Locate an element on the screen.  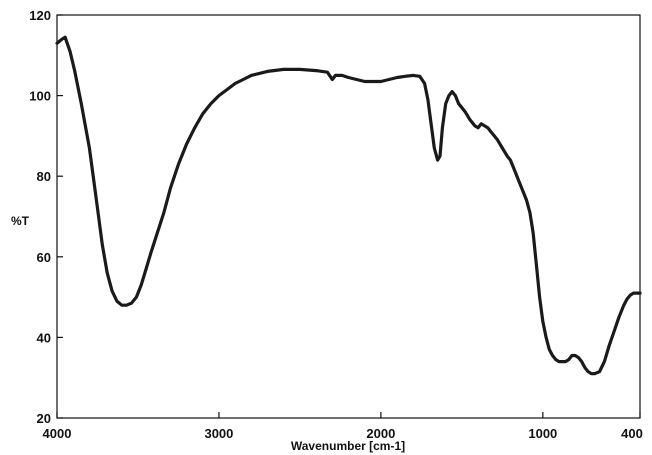
x-tick-label: 1000 is located at coordinates (542, 433).